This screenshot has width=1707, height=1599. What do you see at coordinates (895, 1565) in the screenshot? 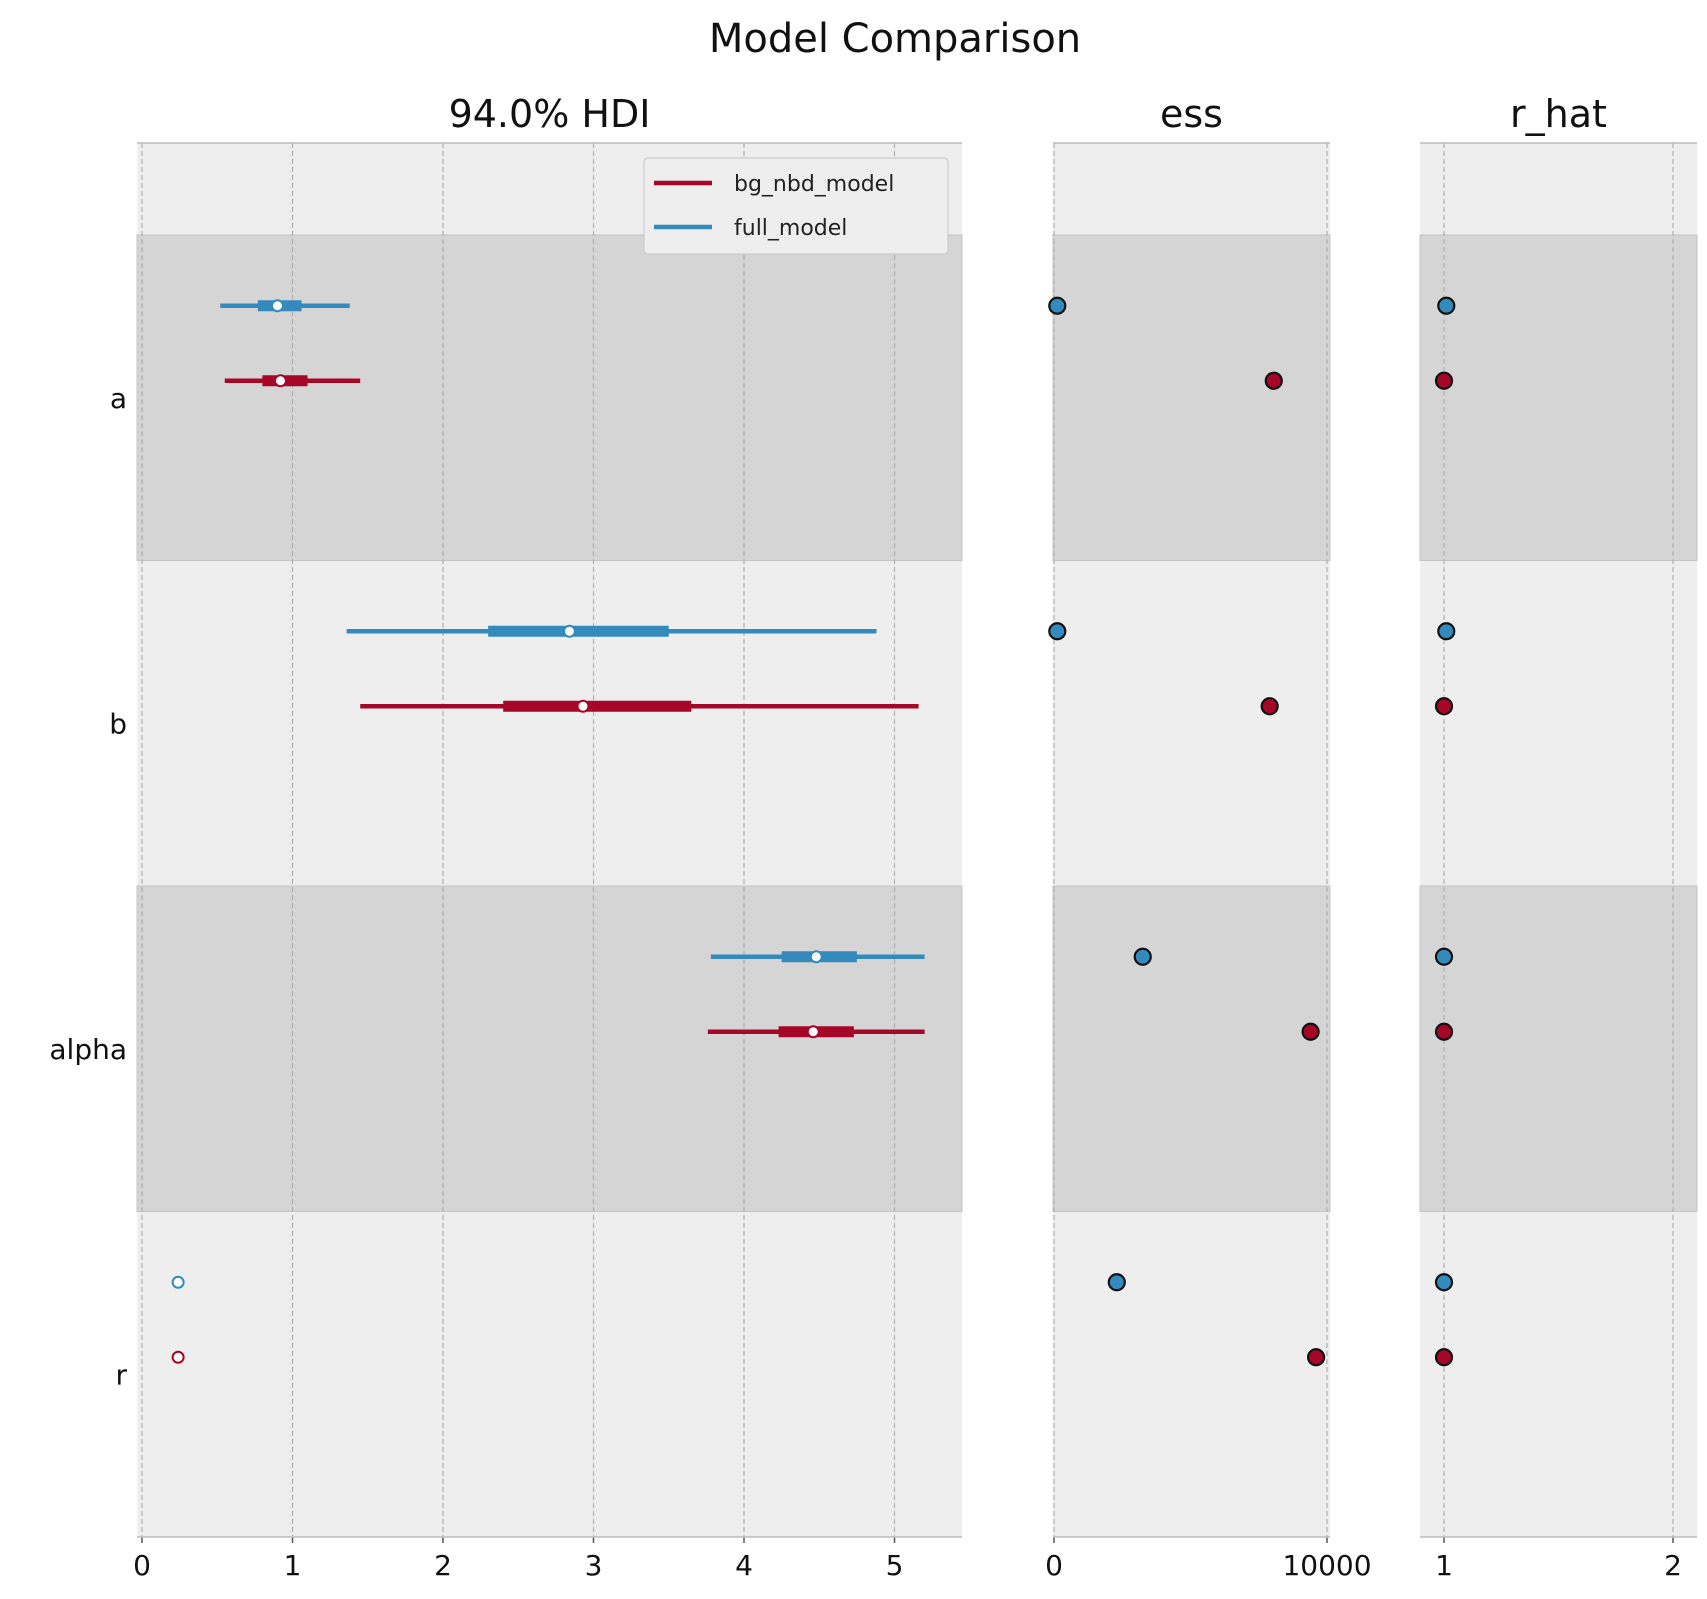
I see `x-tick-label: 5` at bounding box center [895, 1565].